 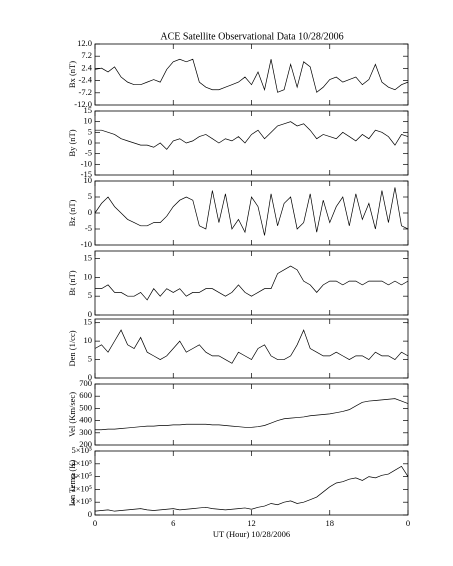 I want to click on y-tick-label: -15, so click(x=86, y=174).